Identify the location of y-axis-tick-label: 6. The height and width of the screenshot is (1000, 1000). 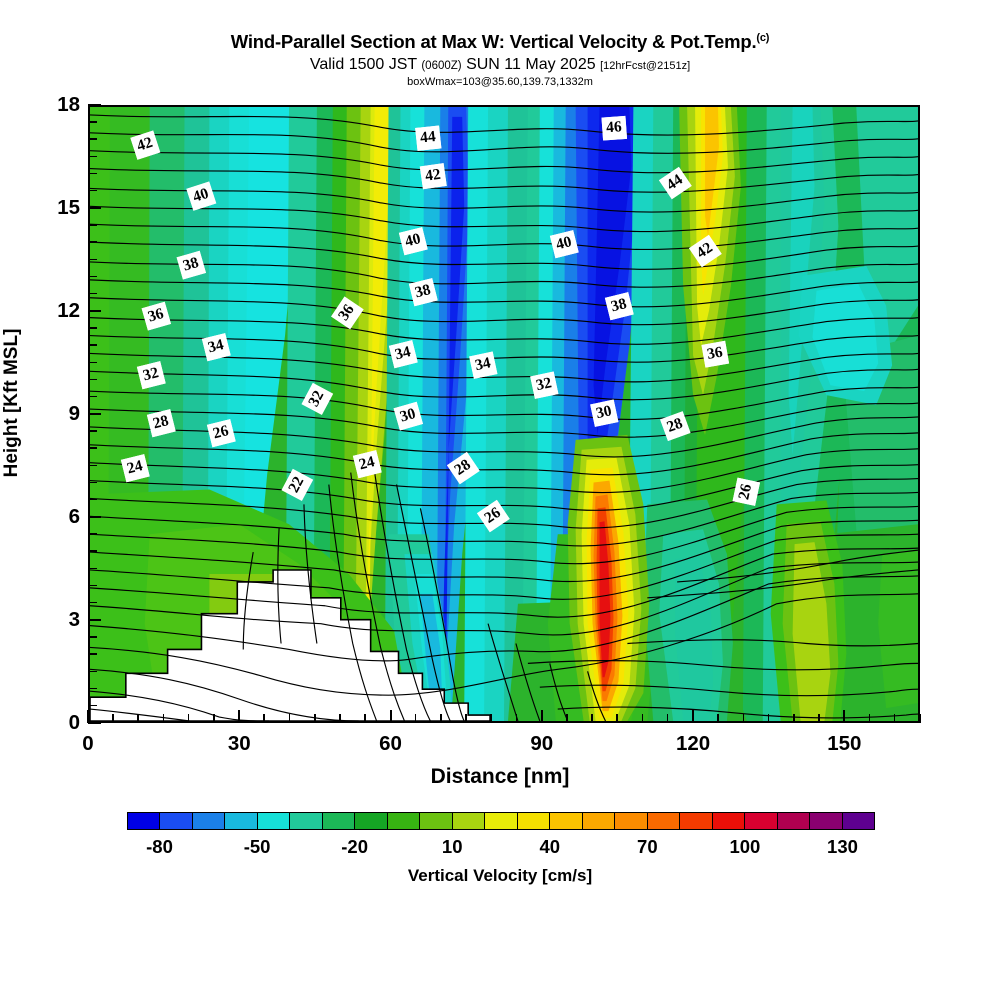
(74, 516).